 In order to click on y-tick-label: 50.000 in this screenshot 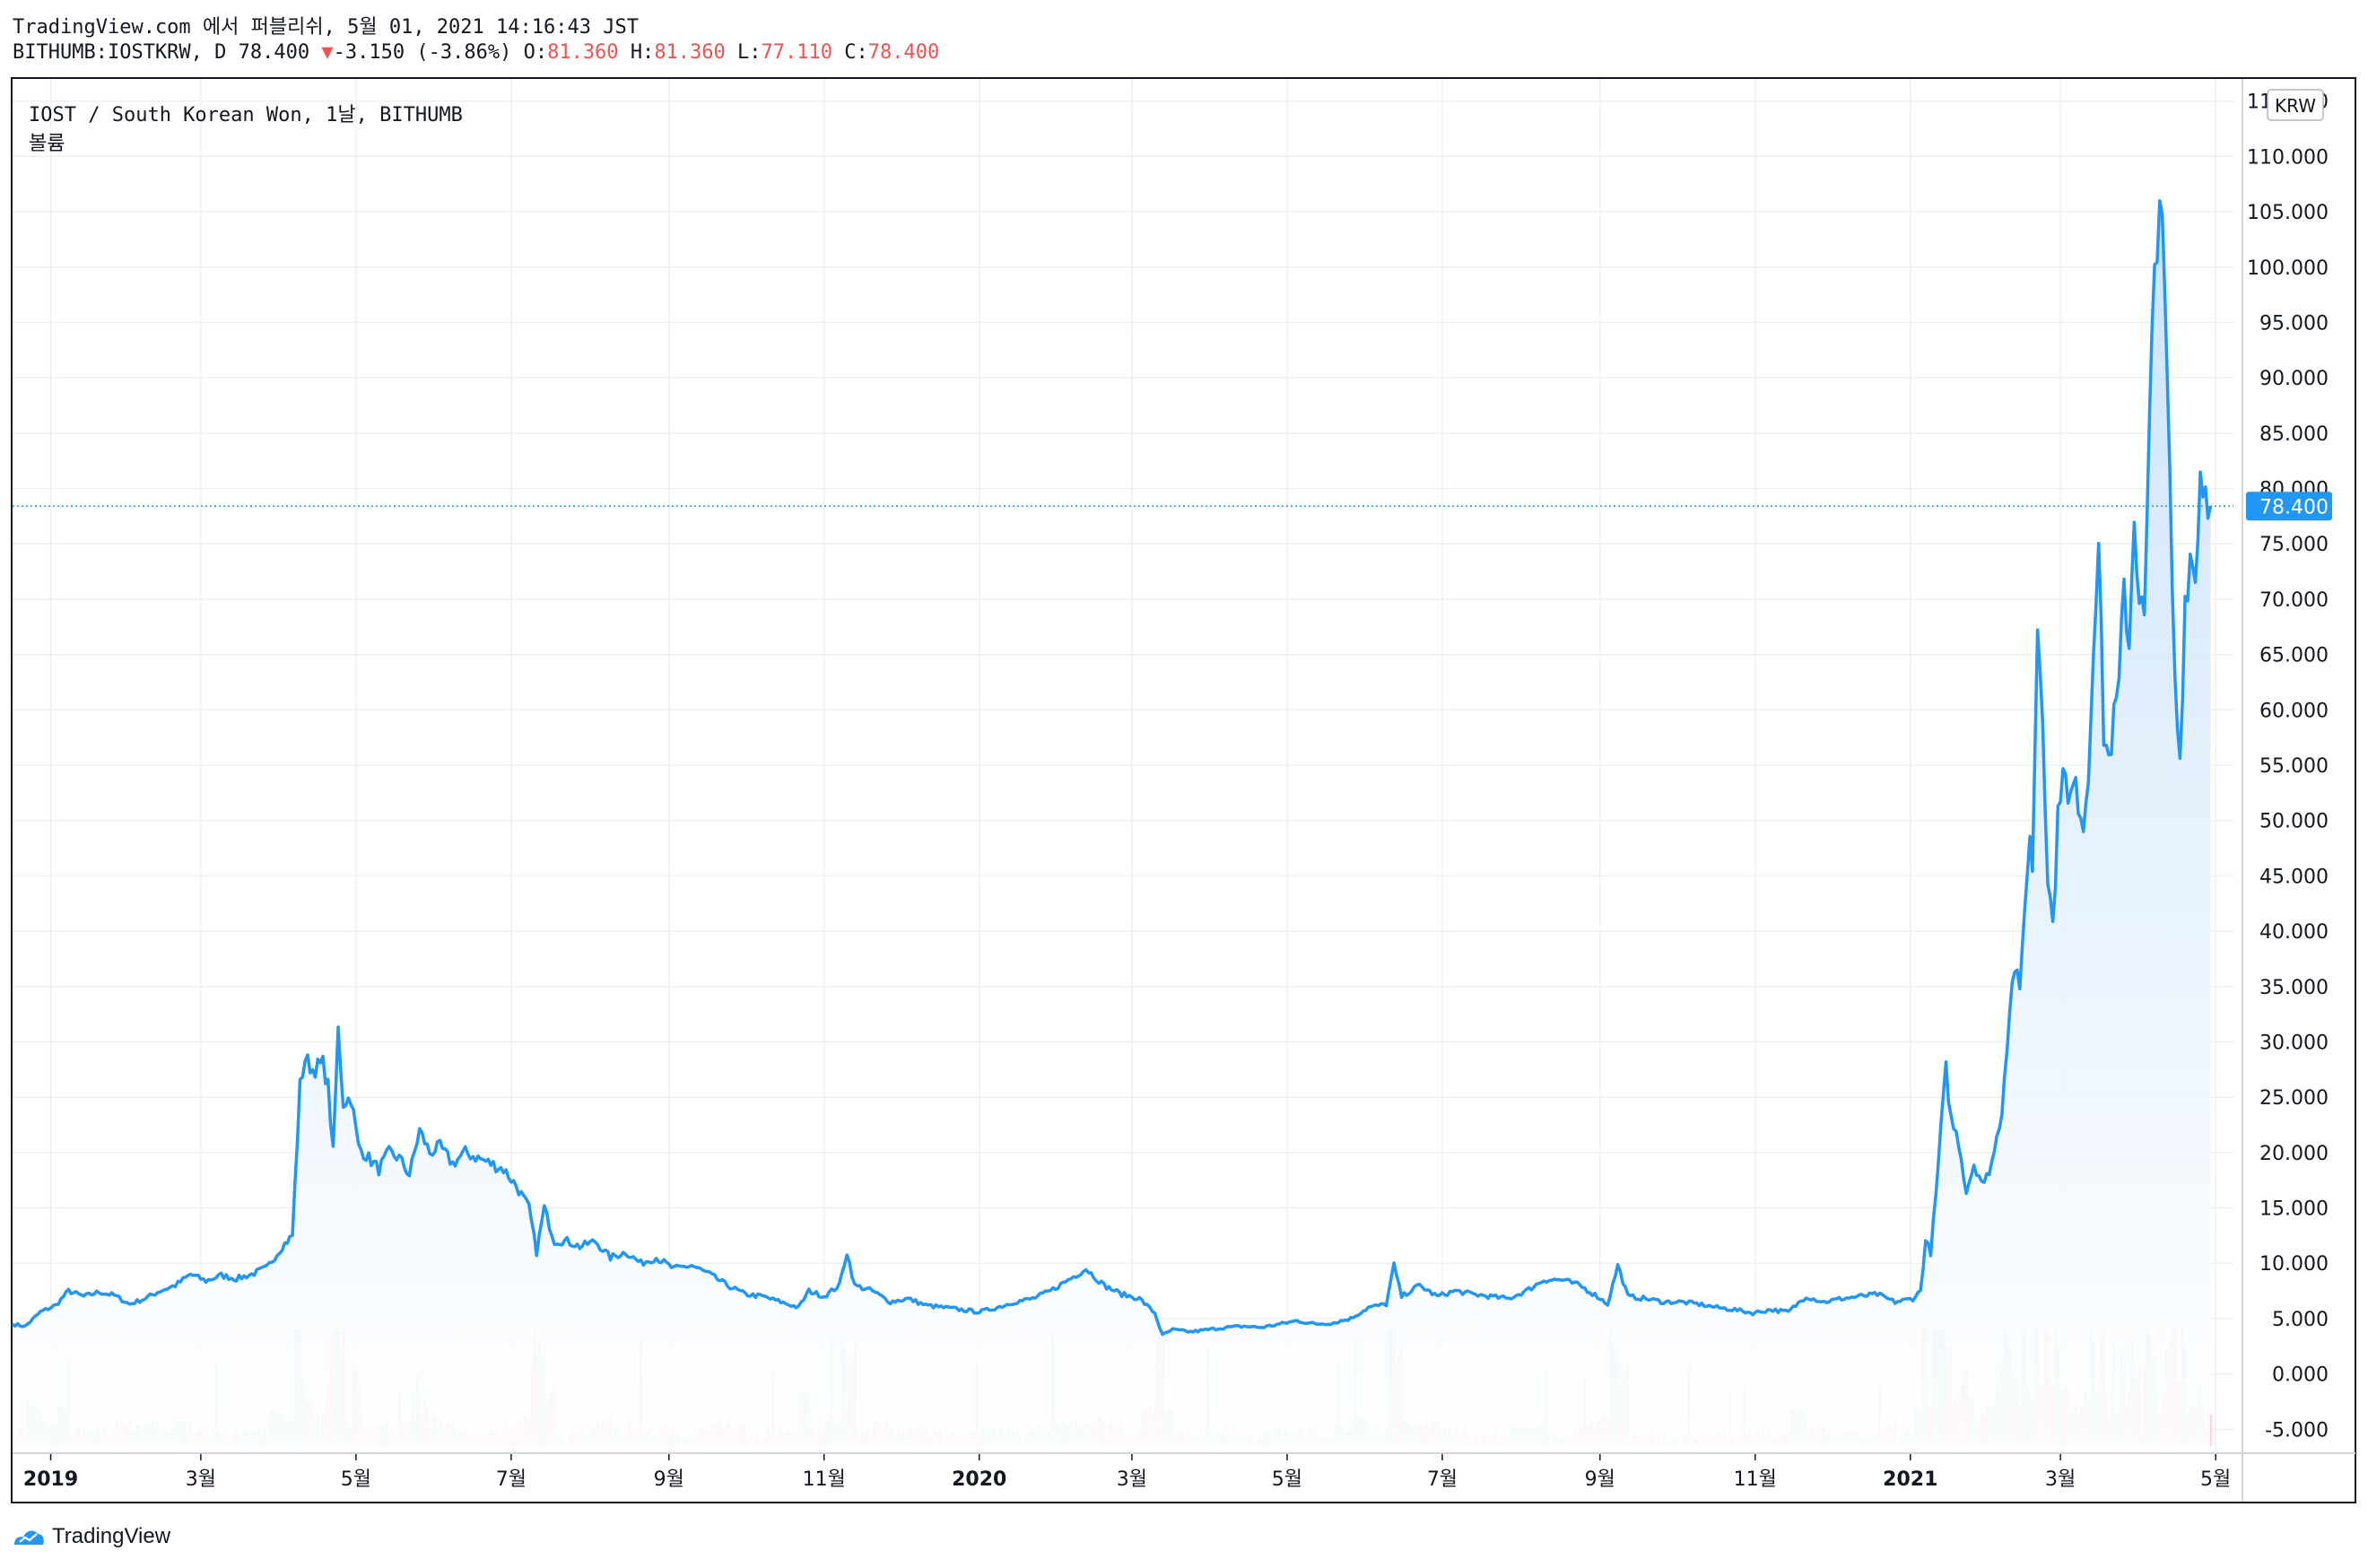, I will do `click(2294, 822)`.